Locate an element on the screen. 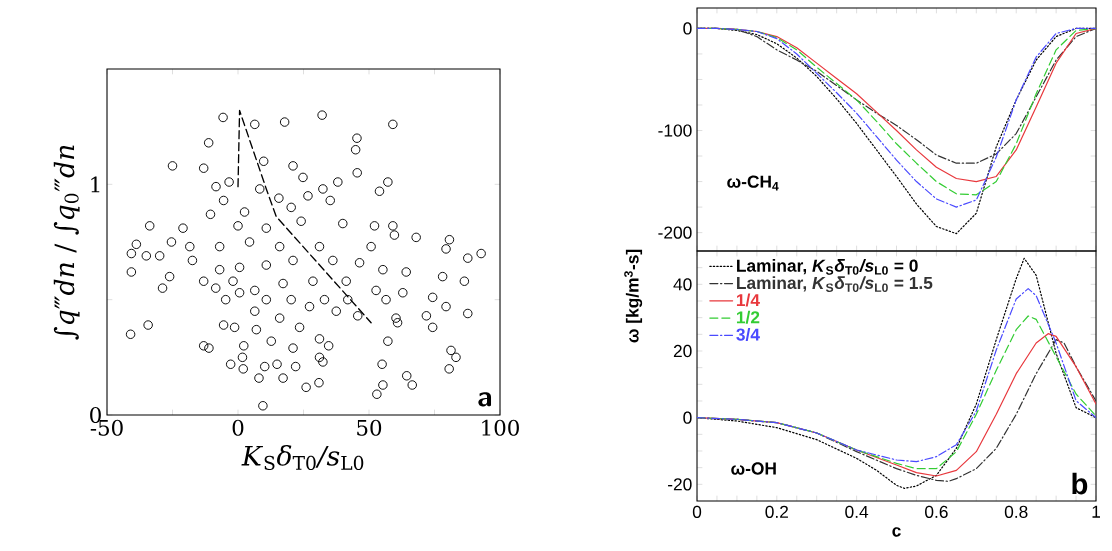  legend-label: 1/2 is located at coordinates (748, 317).